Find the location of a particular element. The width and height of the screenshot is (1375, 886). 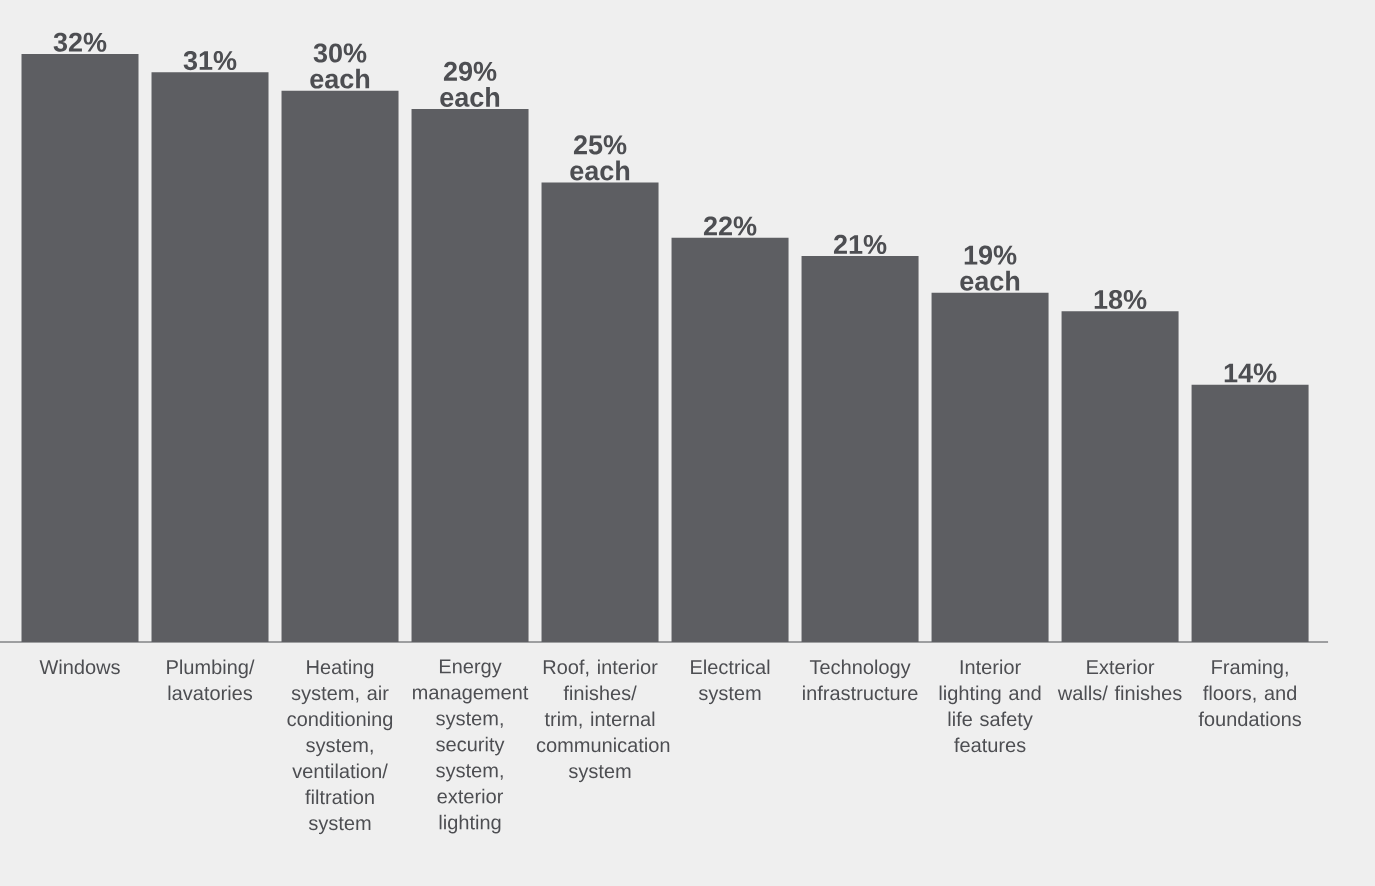

data-label: 21% is located at coordinates (860, 244).